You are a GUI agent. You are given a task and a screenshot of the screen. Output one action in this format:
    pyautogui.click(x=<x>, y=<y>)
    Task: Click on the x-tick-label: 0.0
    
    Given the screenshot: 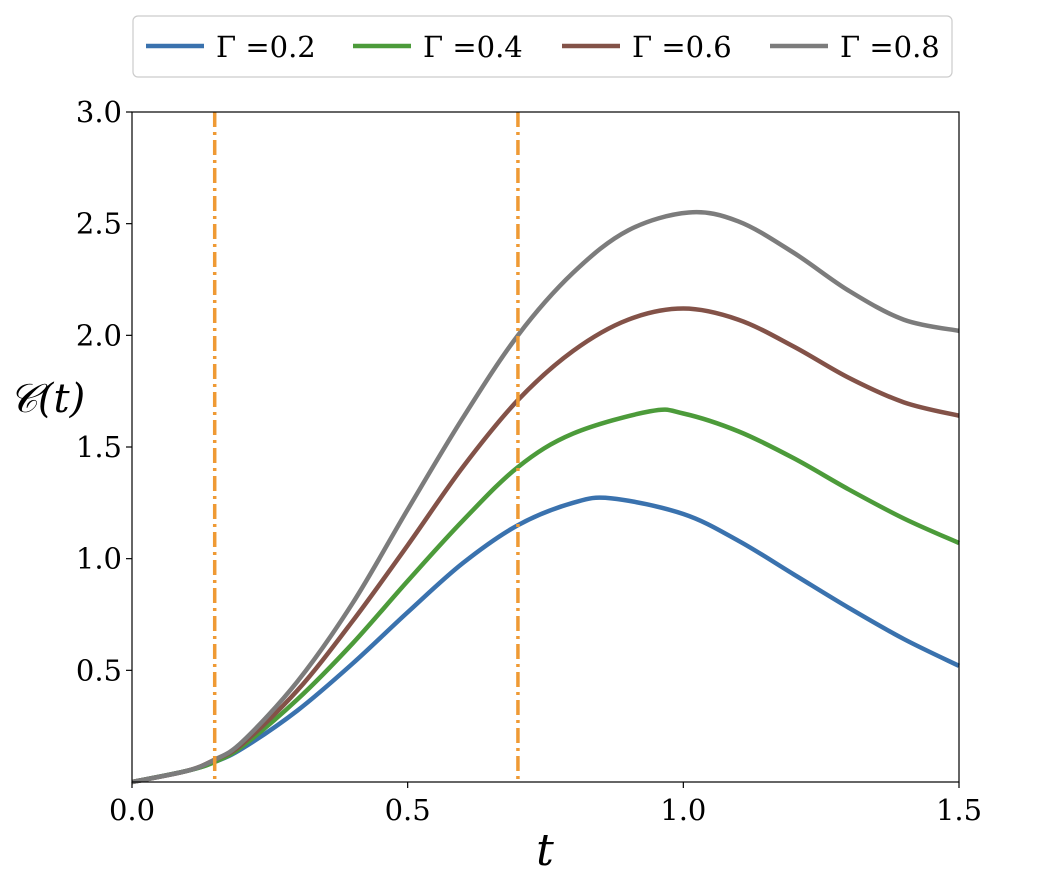 What is the action you would take?
    pyautogui.click(x=132, y=810)
    